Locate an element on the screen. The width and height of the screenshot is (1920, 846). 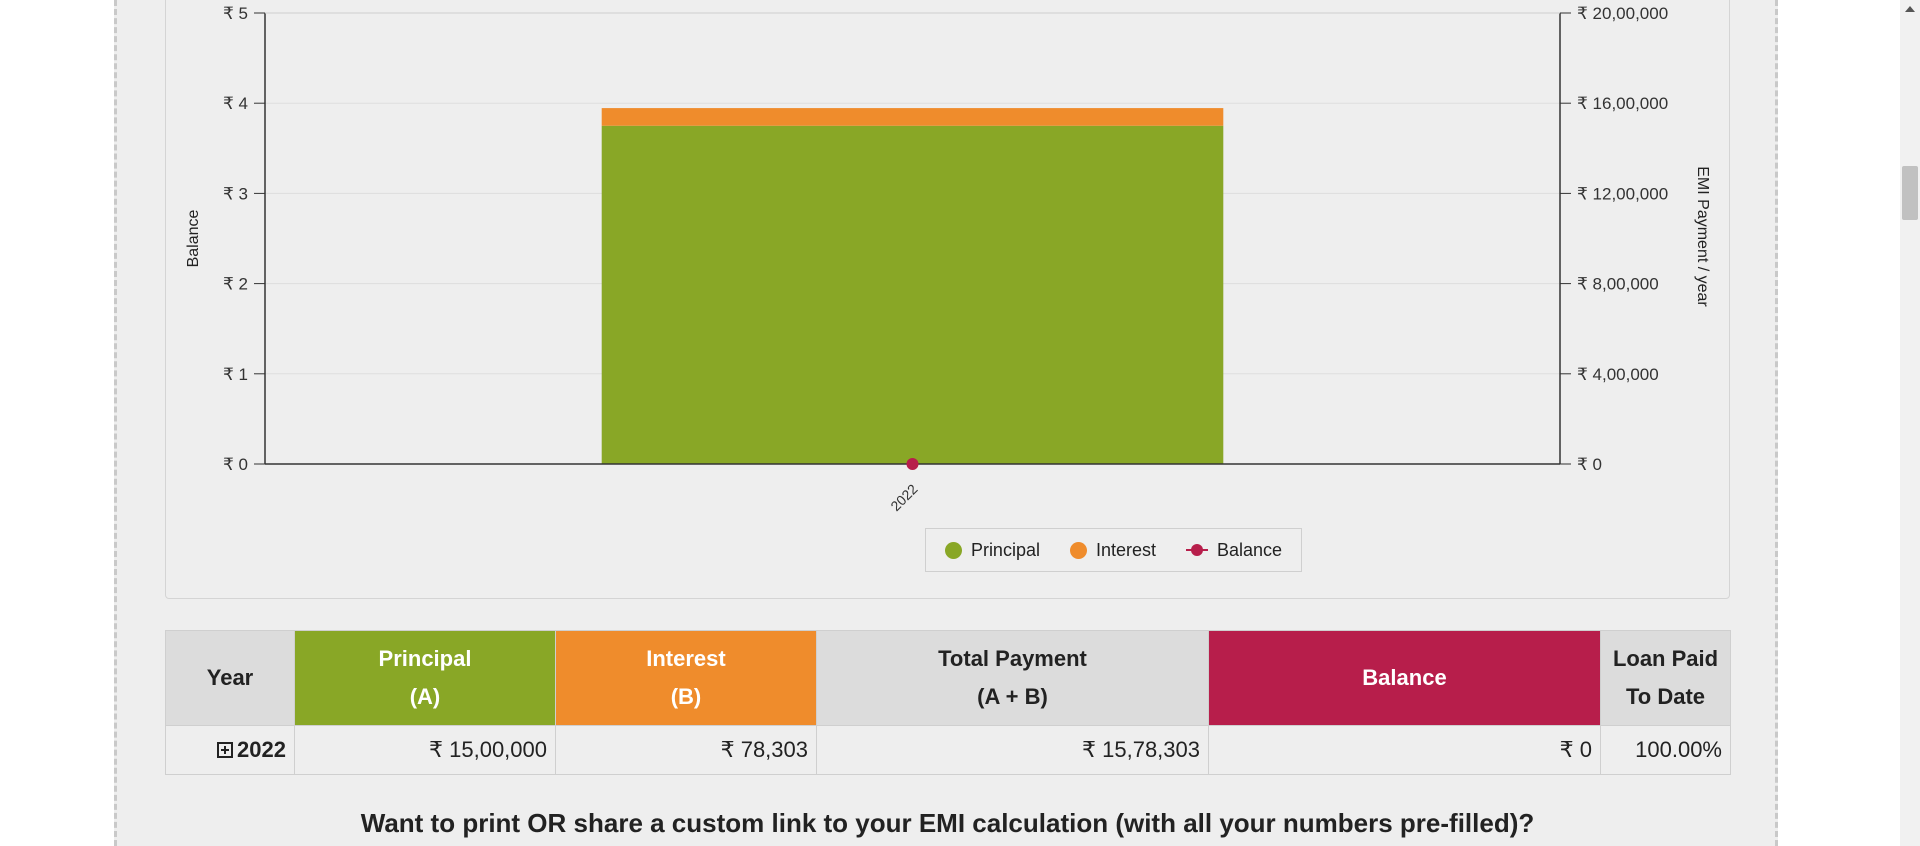
legend-item-principal: Principal is located at coordinates (992, 550).